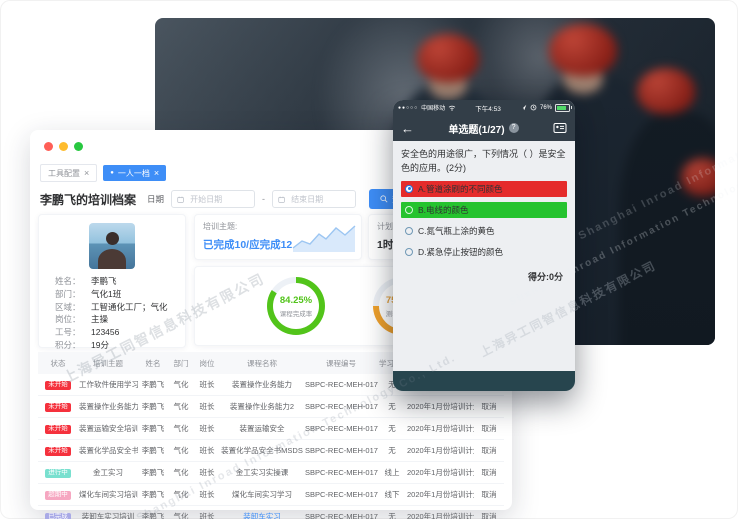 The height and width of the screenshot is (519, 738). I want to click on cell-topic: 工作软件使用学习, so click(108, 385).